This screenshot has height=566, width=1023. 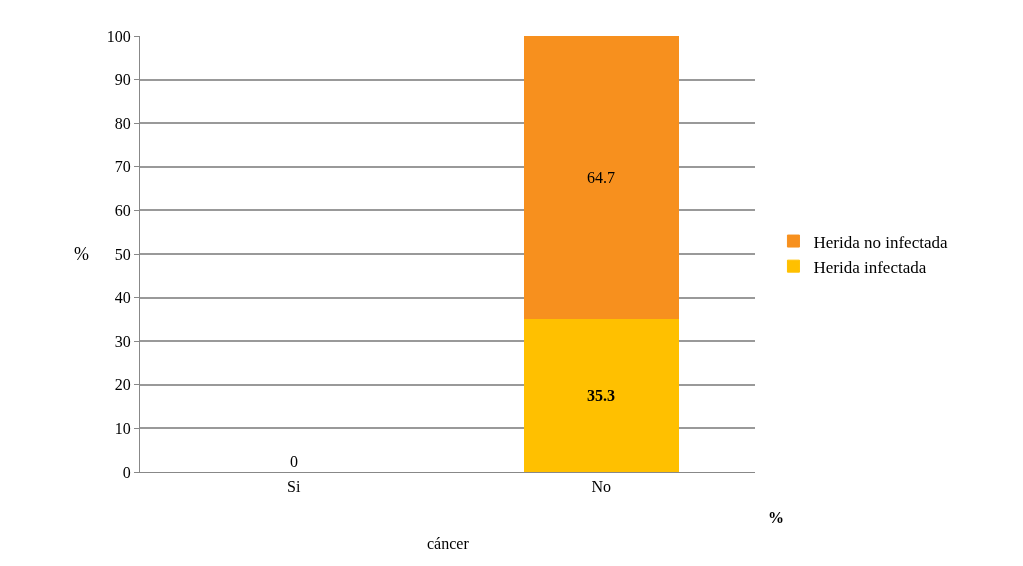 I want to click on data-label: 0, so click(x=294, y=461).